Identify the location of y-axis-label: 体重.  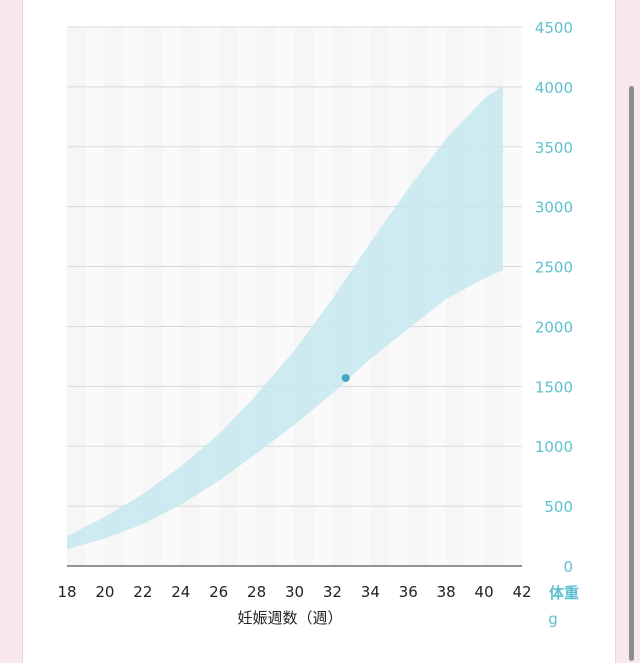
(564, 593).